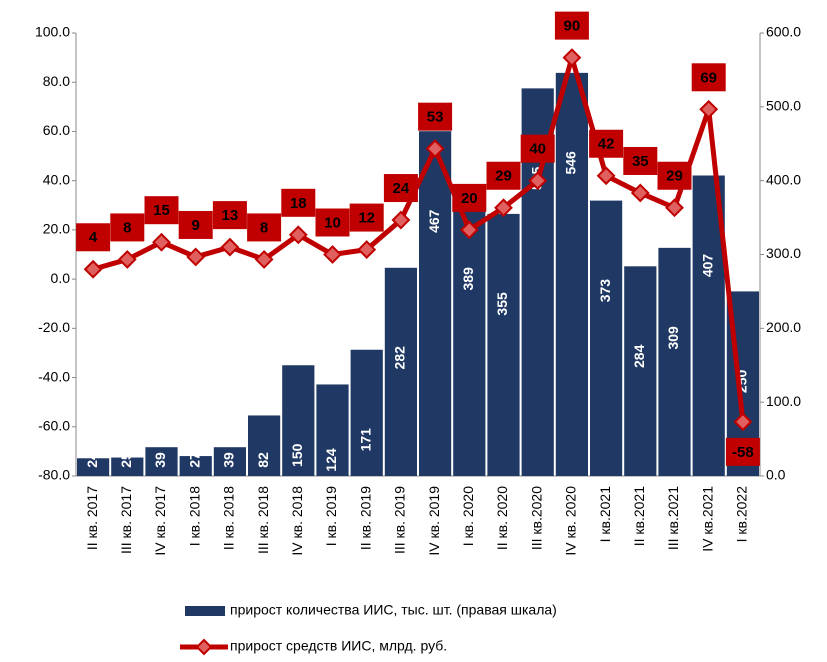 The width and height of the screenshot is (827, 662). What do you see at coordinates (331, 516) in the screenshot?
I see `x-tick-label: I кв. 2019` at bounding box center [331, 516].